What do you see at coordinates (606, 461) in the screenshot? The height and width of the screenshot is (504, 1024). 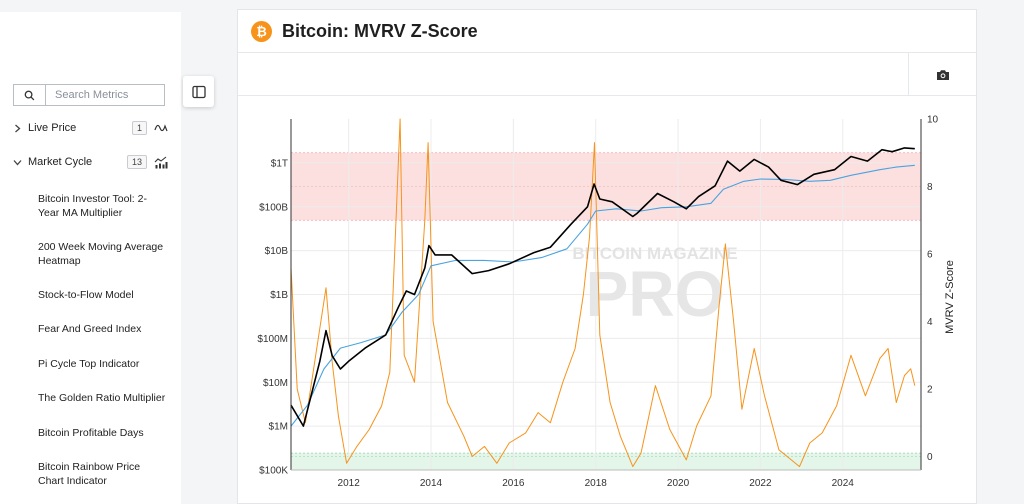 I see `zone-bottom` at bounding box center [606, 461].